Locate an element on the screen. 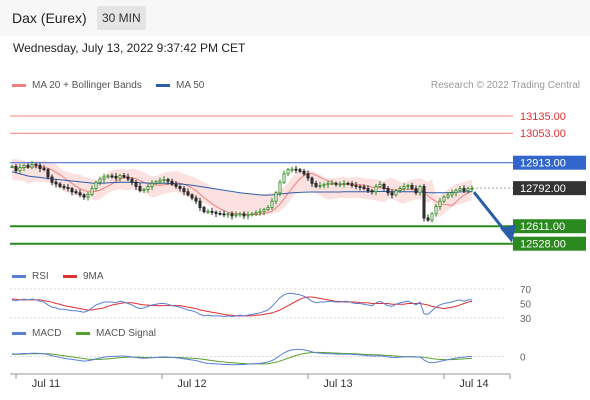 Image resolution: width=590 pixels, height=400 pixels. level-label: 12913.00 is located at coordinates (543, 164).